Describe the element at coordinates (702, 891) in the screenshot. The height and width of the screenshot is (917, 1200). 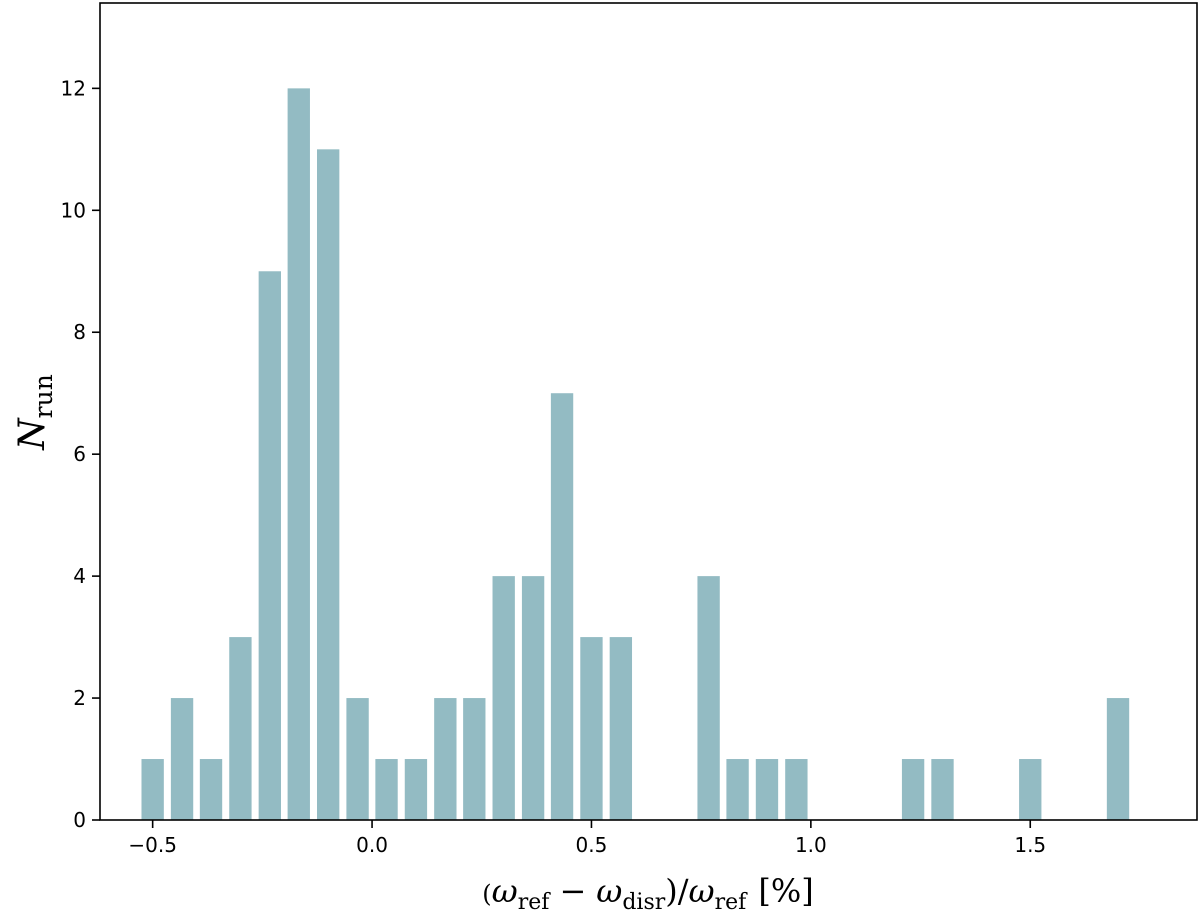
I see `x-label-omega-3: ω` at that location.